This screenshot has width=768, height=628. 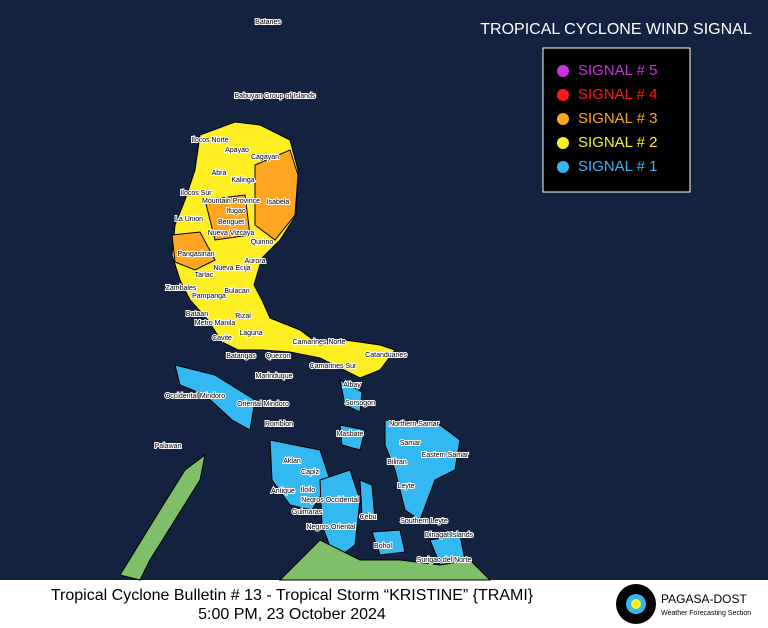 I want to click on agency: PAGASA-DOST, so click(x=704, y=599).